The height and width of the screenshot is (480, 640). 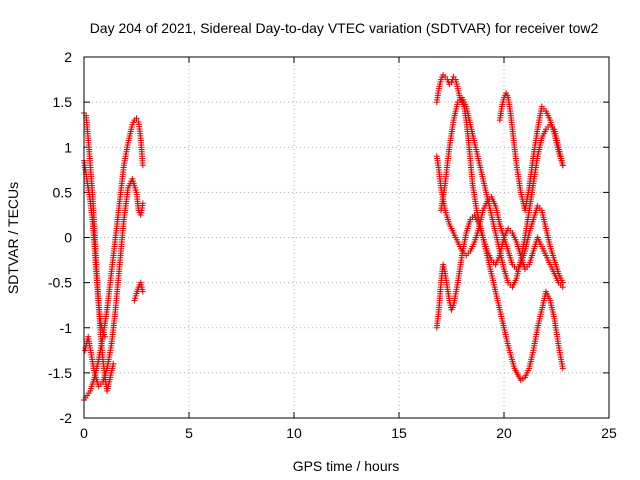 I want to click on y-tick-label: 1.5, so click(x=63, y=102).